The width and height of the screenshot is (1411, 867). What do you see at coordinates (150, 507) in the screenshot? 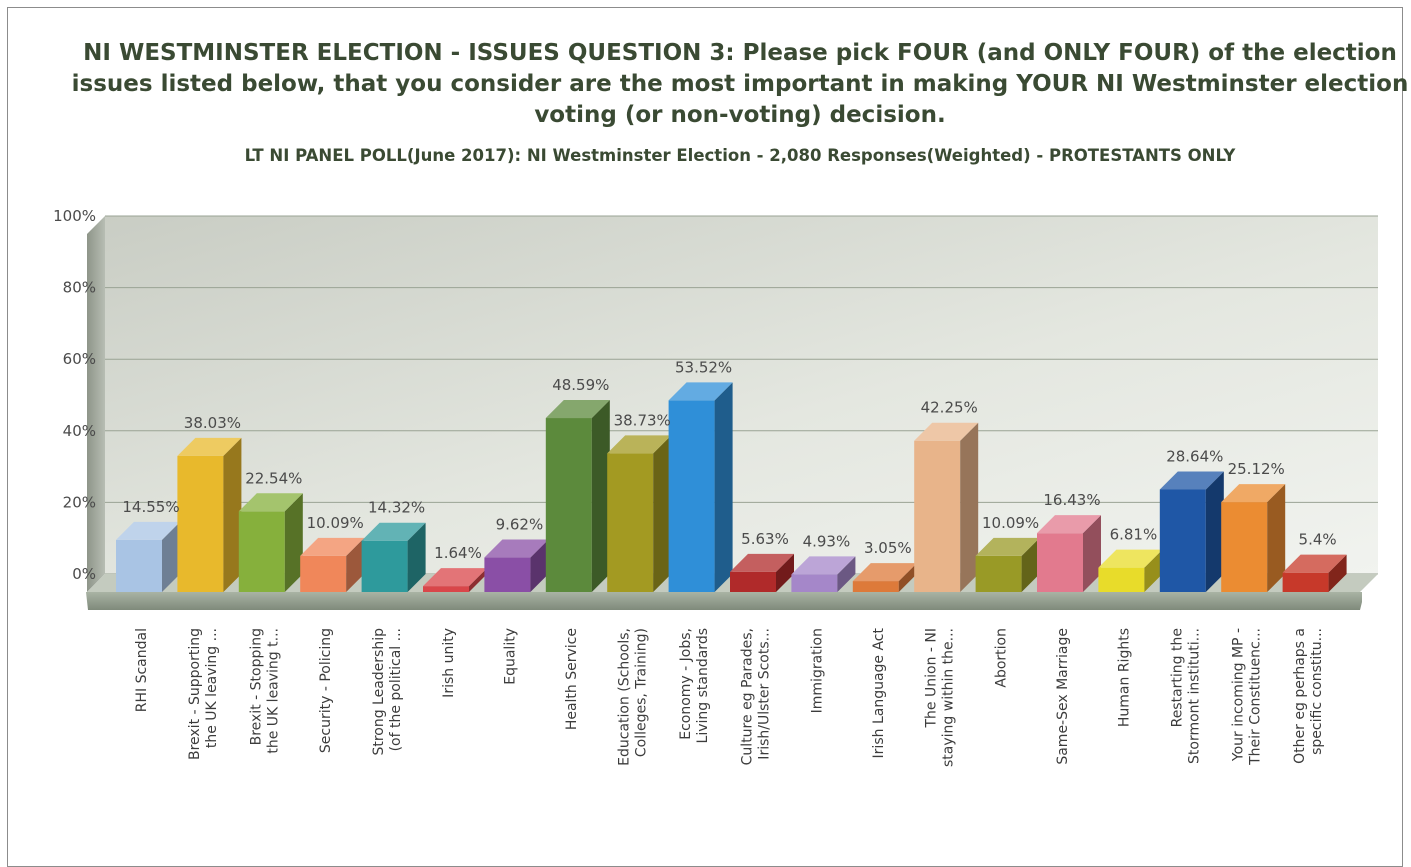
I see `data-label: 14.55%` at bounding box center [150, 507].